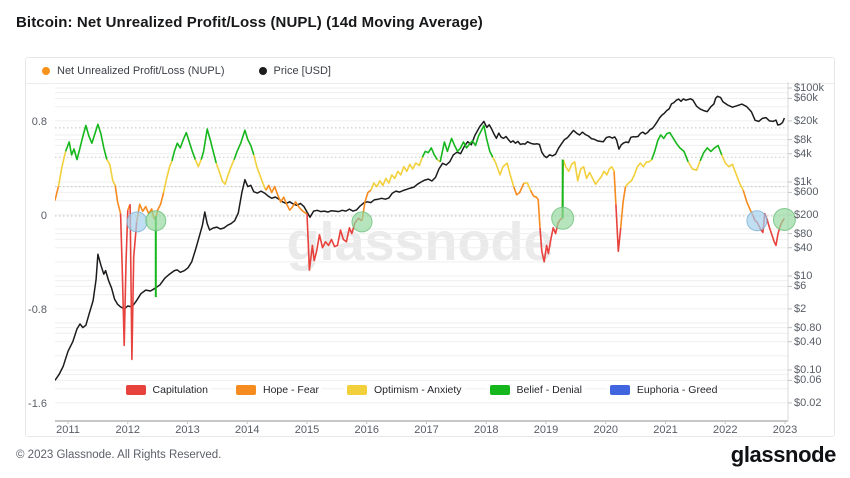  What do you see at coordinates (302, 70) in the screenshot?
I see `series-legend-label: Price [USD]` at bounding box center [302, 70].